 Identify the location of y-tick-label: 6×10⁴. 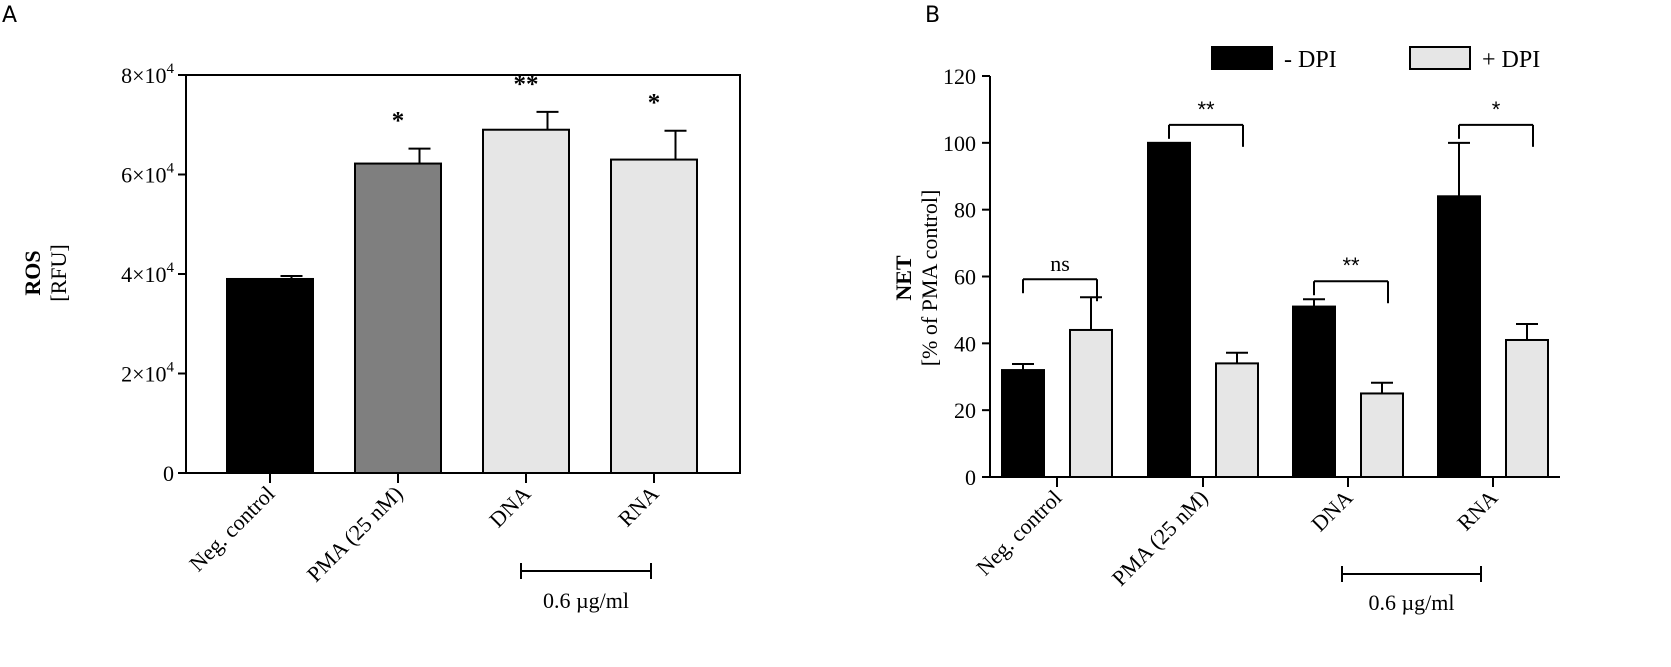
(147, 174).